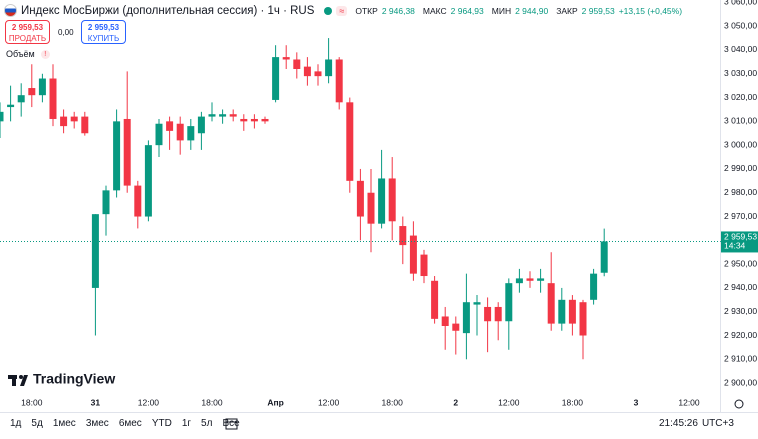  Describe the element at coordinates (740, 121) in the screenshot. I see `y-tick-label: 3 010,00` at that location.